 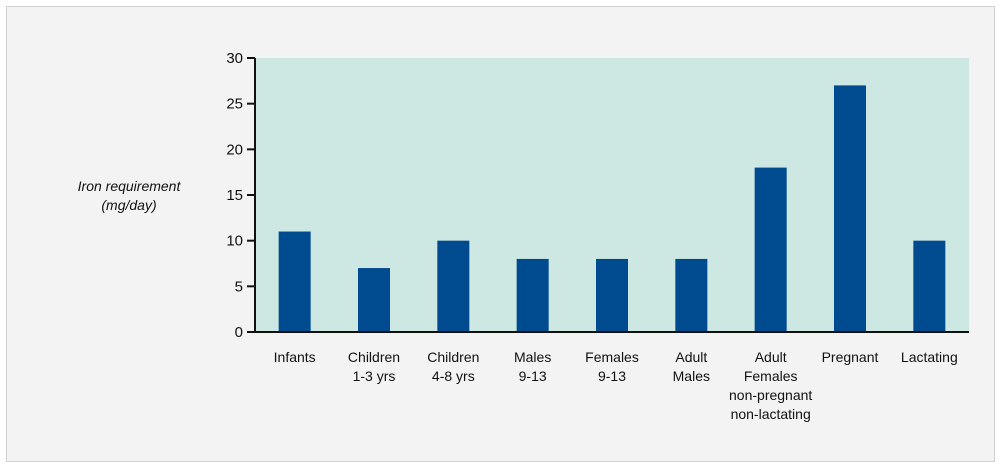 I want to click on y-tick-label: 15, so click(x=234, y=195).